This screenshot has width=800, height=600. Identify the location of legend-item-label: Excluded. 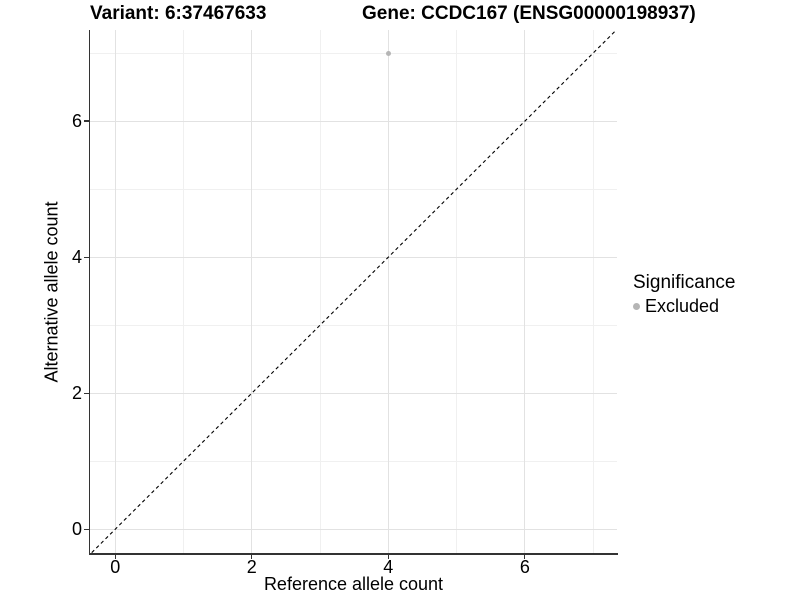
(682, 306).